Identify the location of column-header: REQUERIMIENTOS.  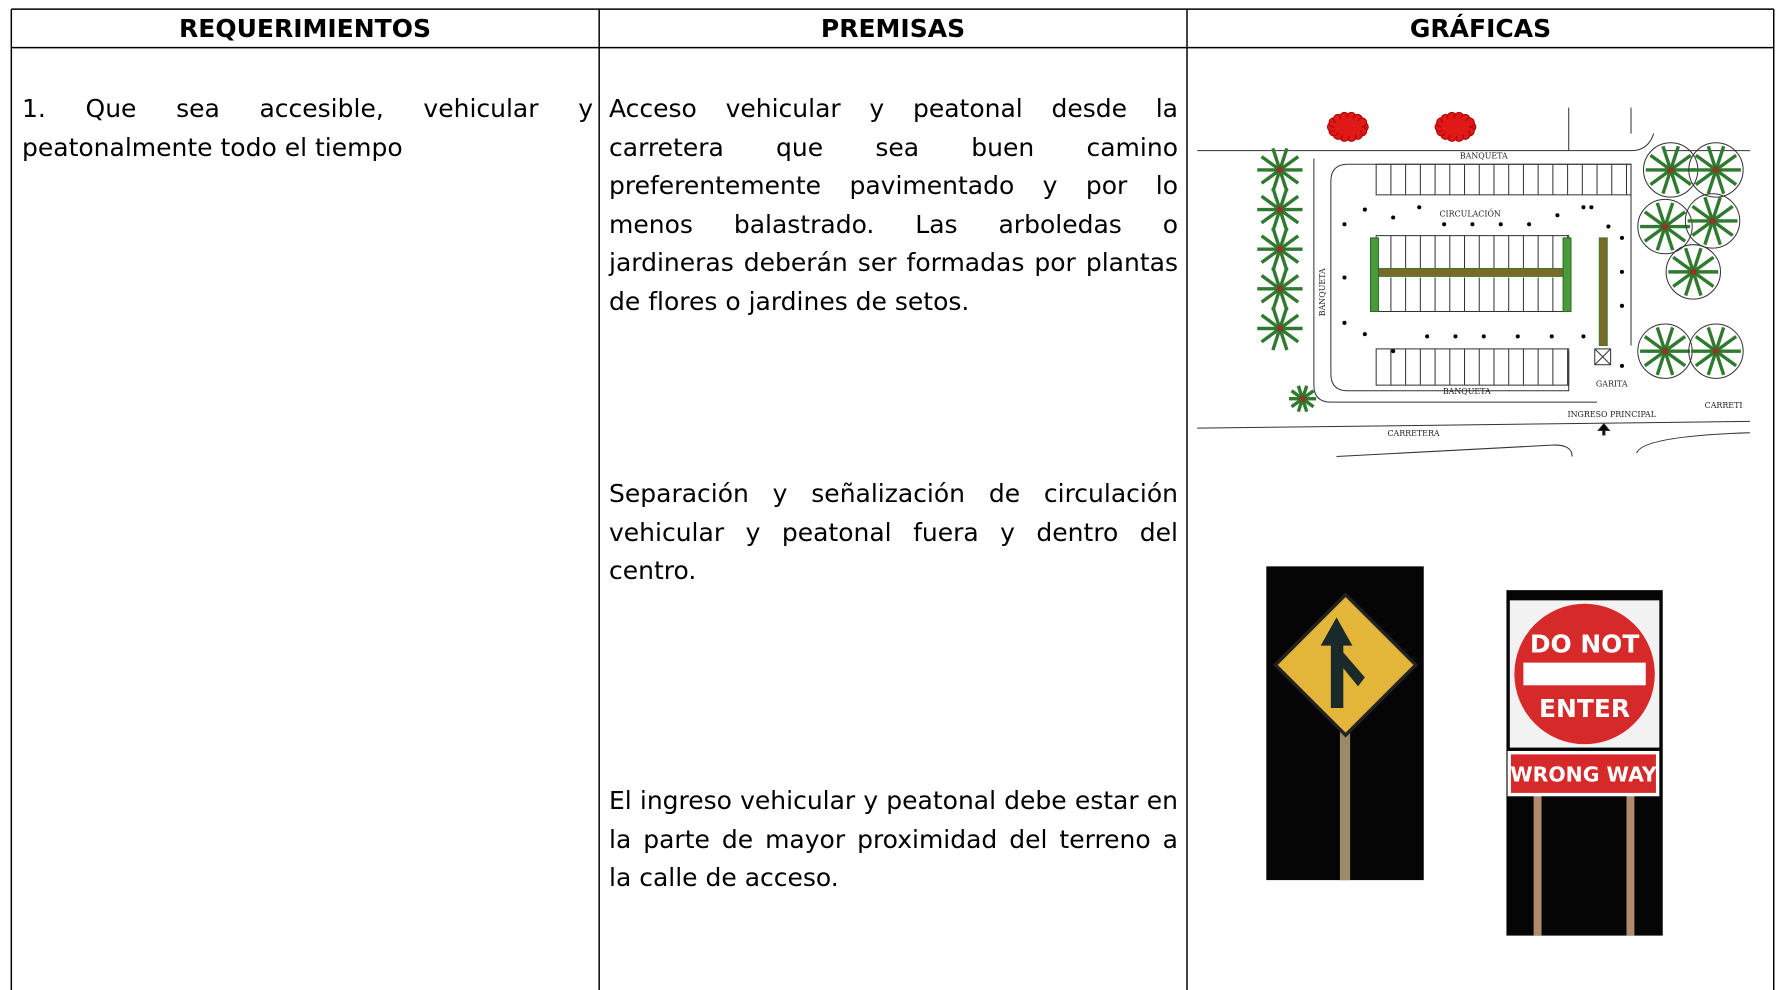
(304, 28).